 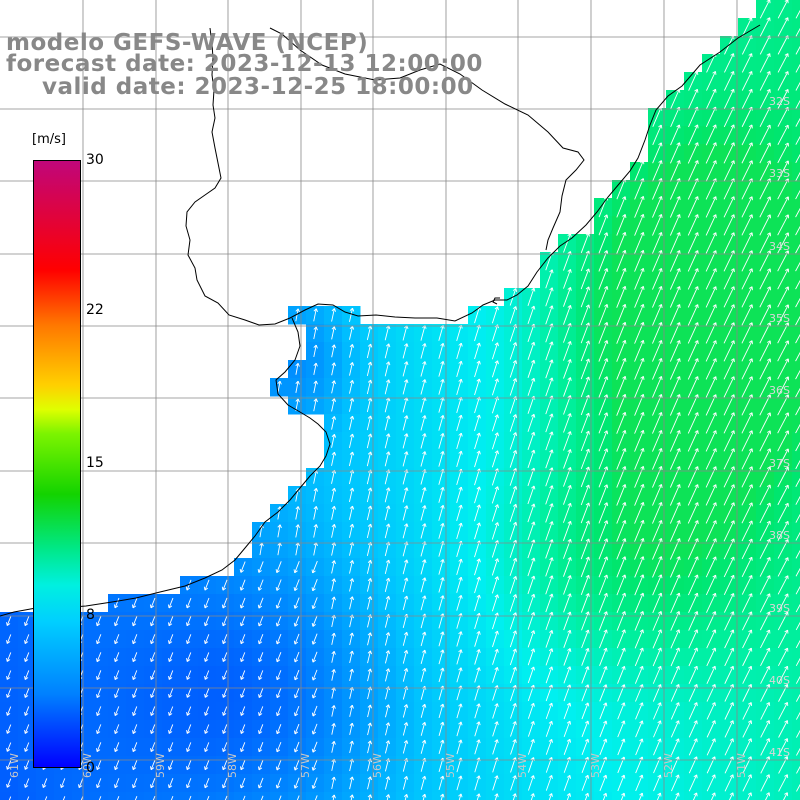 I want to click on lat-label: 39S, so click(x=779, y=608).